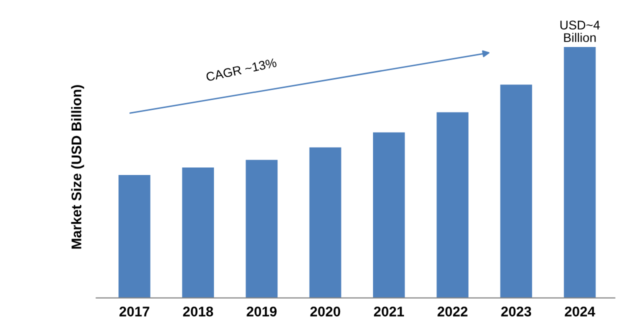 This screenshot has width=621, height=334. I want to click on x-tick-label: 2023, so click(516, 311).